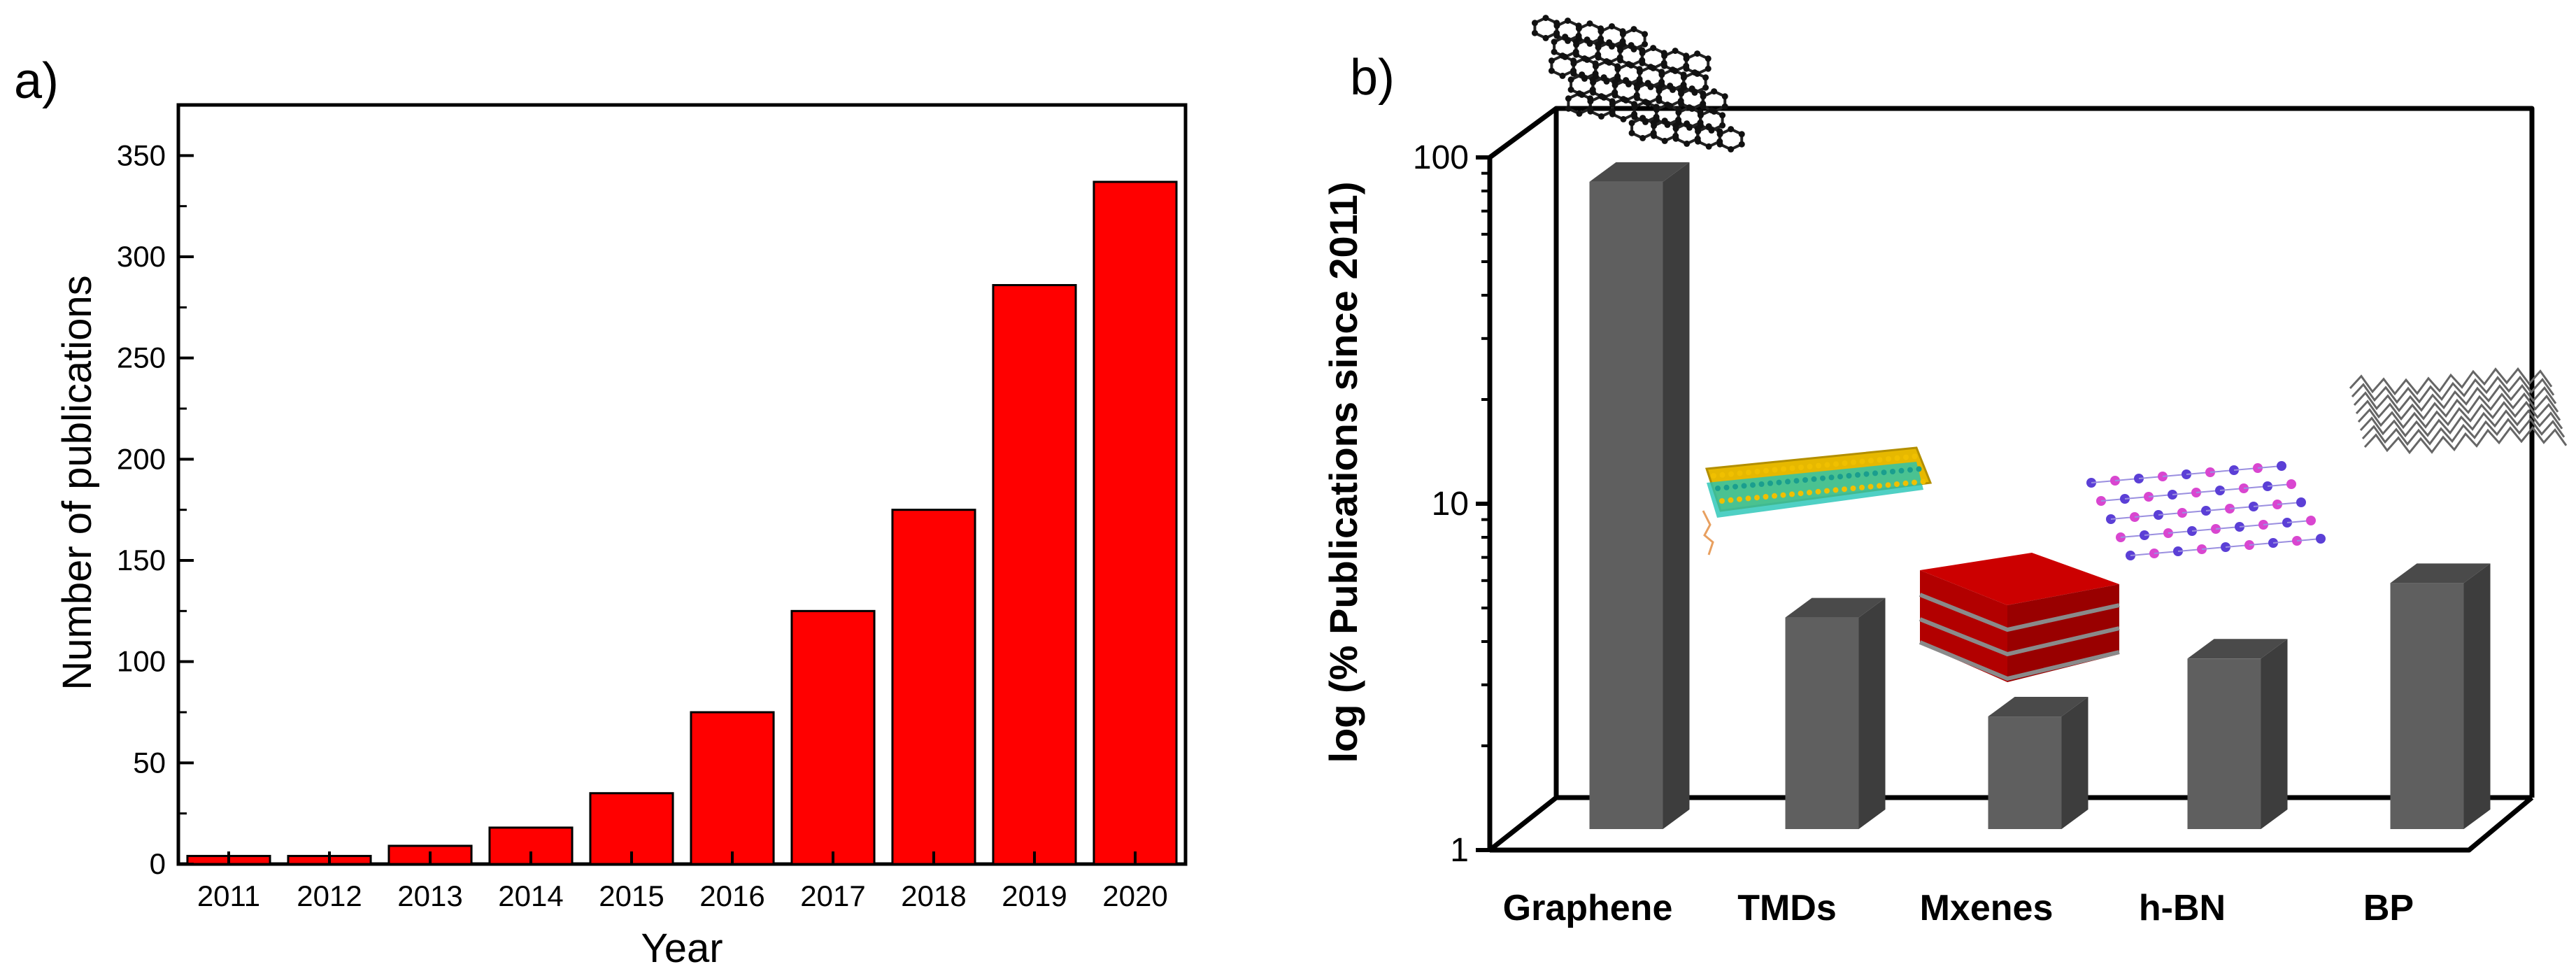 This screenshot has width=2576, height=976. What do you see at coordinates (2440, 696) in the screenshot?
I see `bar-BP` at bounding box center [2440, 696].